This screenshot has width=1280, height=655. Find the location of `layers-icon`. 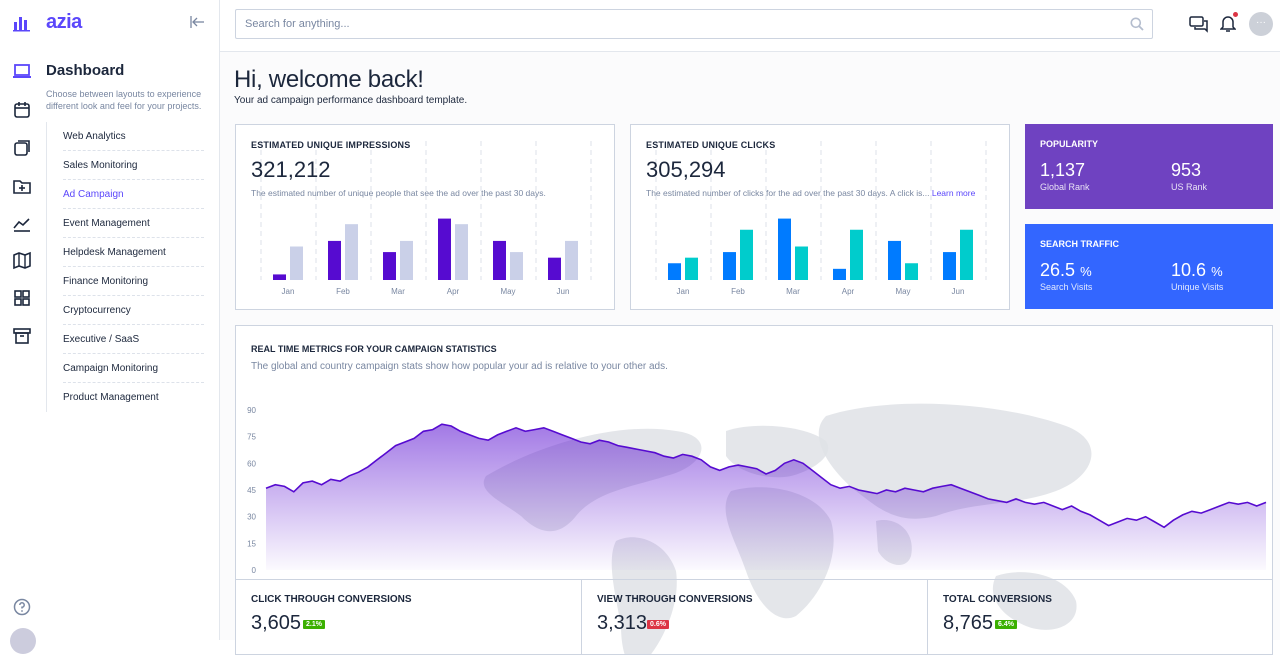

layers-icon is located at coordinates (22, 148).